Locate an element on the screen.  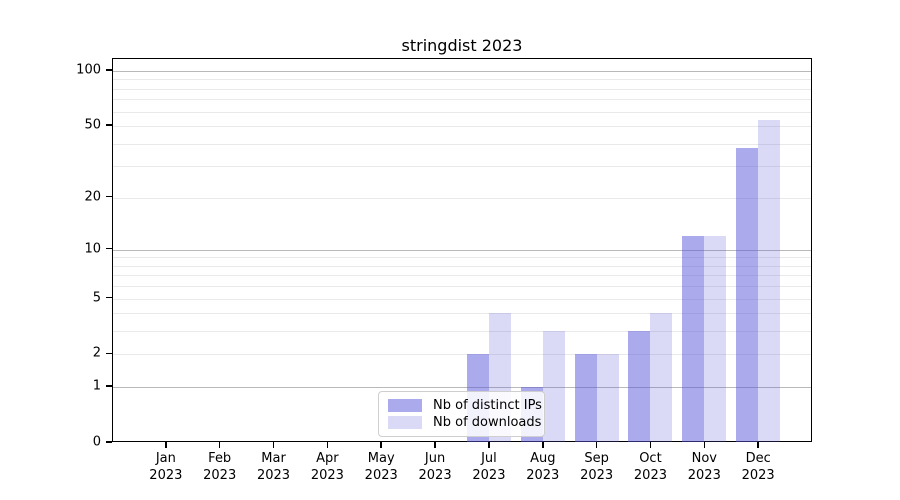
y-tick-label: 5 is located at coordinates (96, 298).